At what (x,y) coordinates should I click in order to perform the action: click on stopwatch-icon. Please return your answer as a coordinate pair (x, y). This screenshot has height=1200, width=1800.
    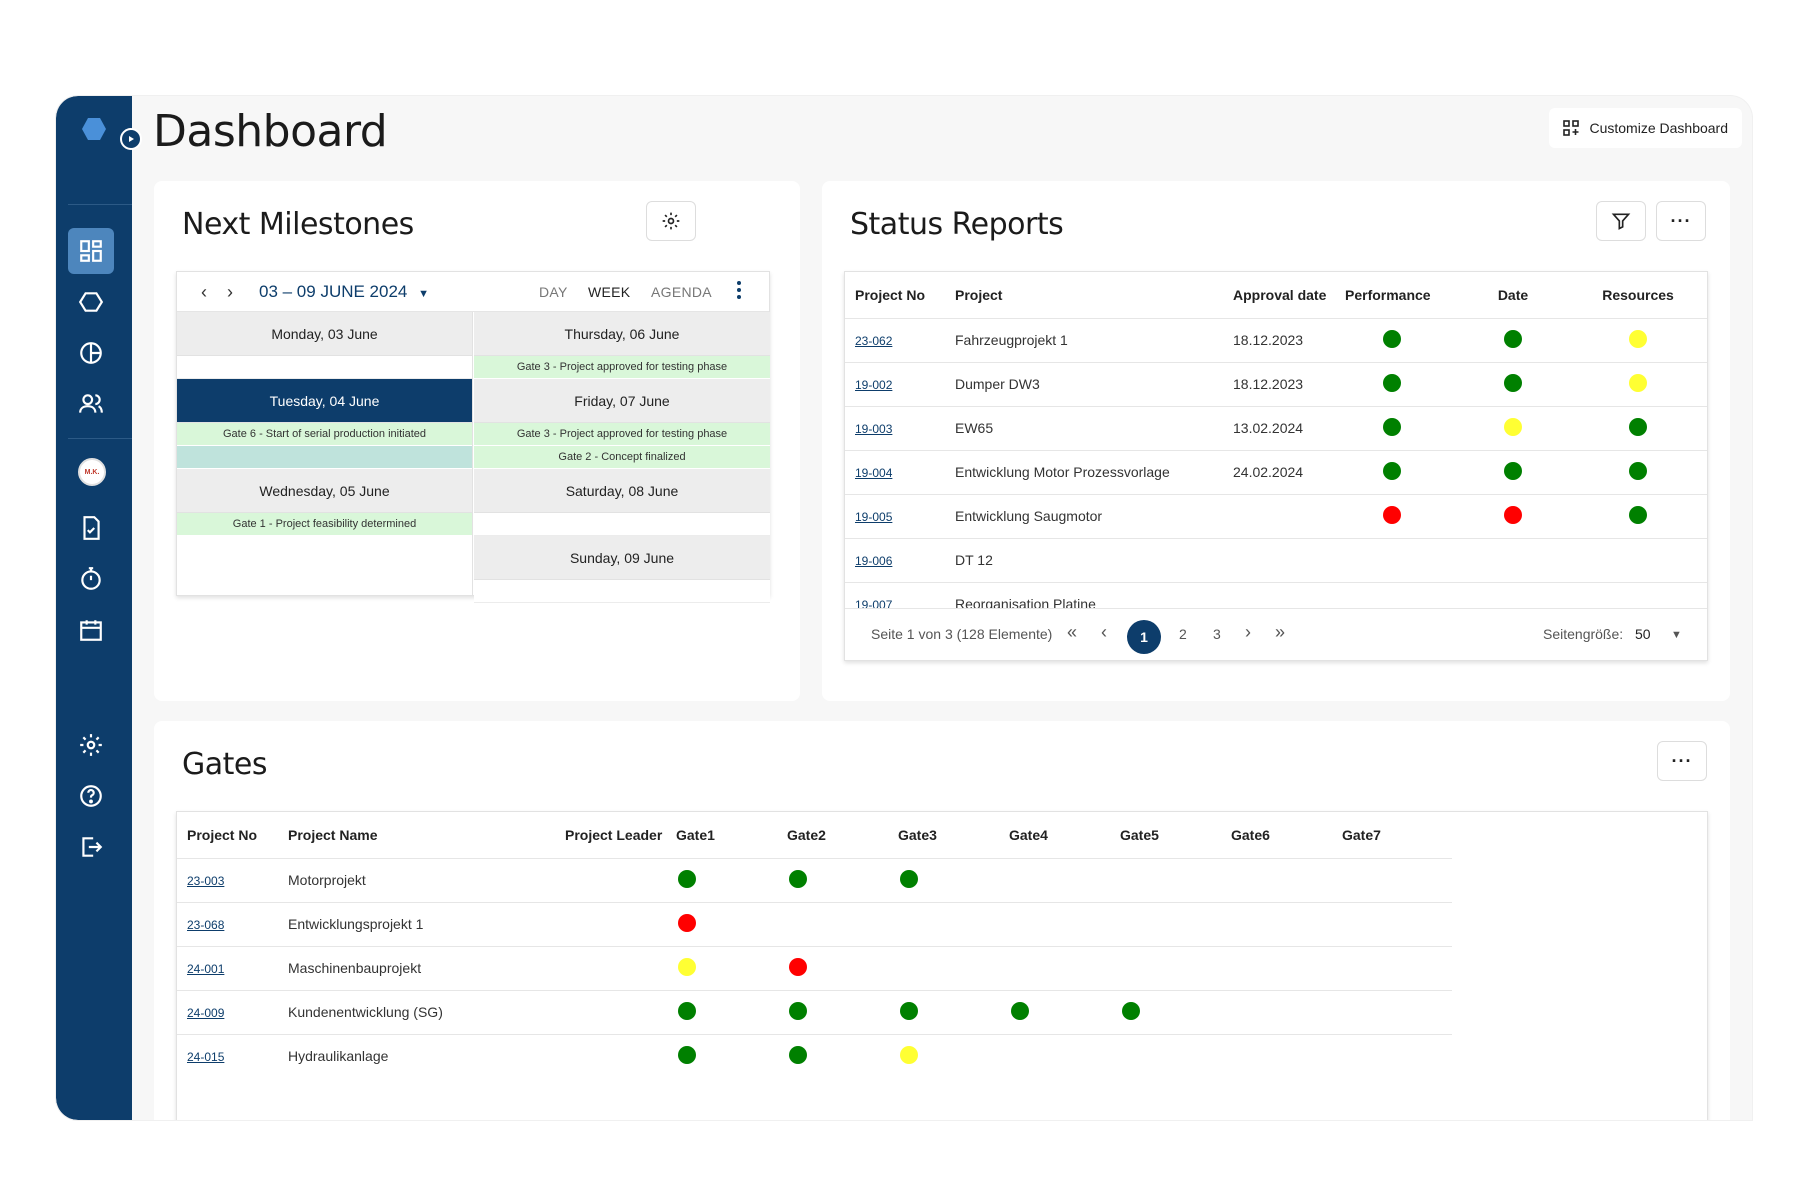
    Looking at the image, I should click on (91, 578).